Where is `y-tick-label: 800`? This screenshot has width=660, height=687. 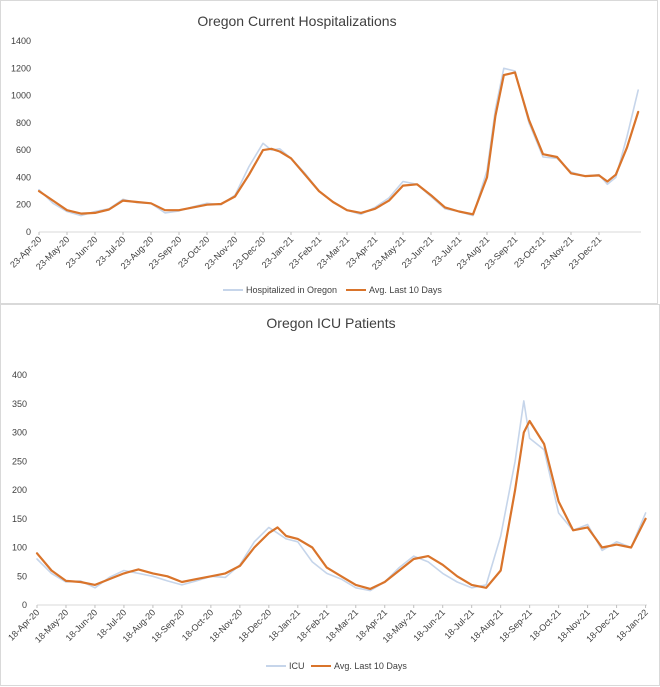
y-tick-label: 800 is located at coordinates (23, 123).